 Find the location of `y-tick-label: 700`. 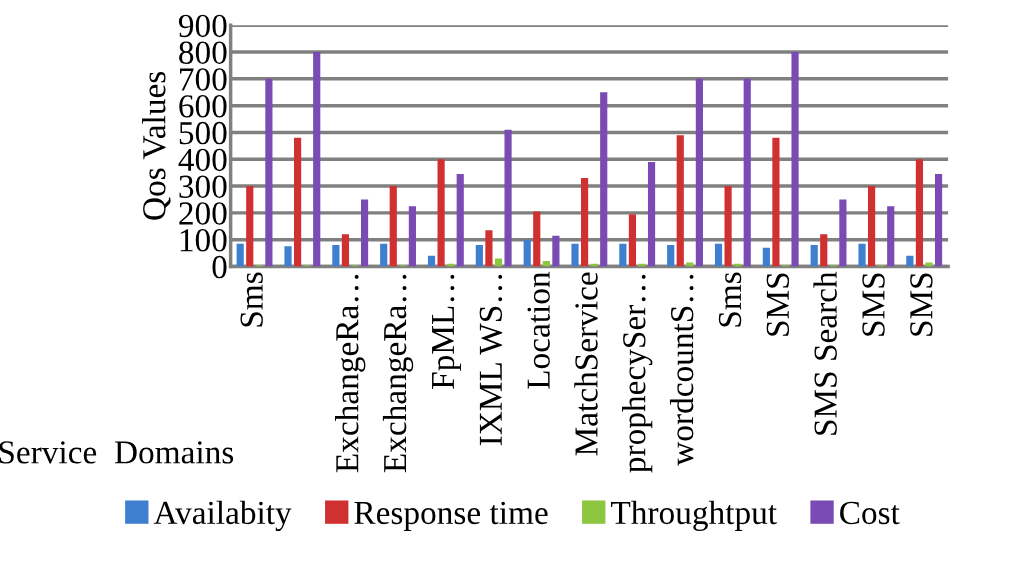

y-tick-label: 700 is located at coordinates (203, 79).